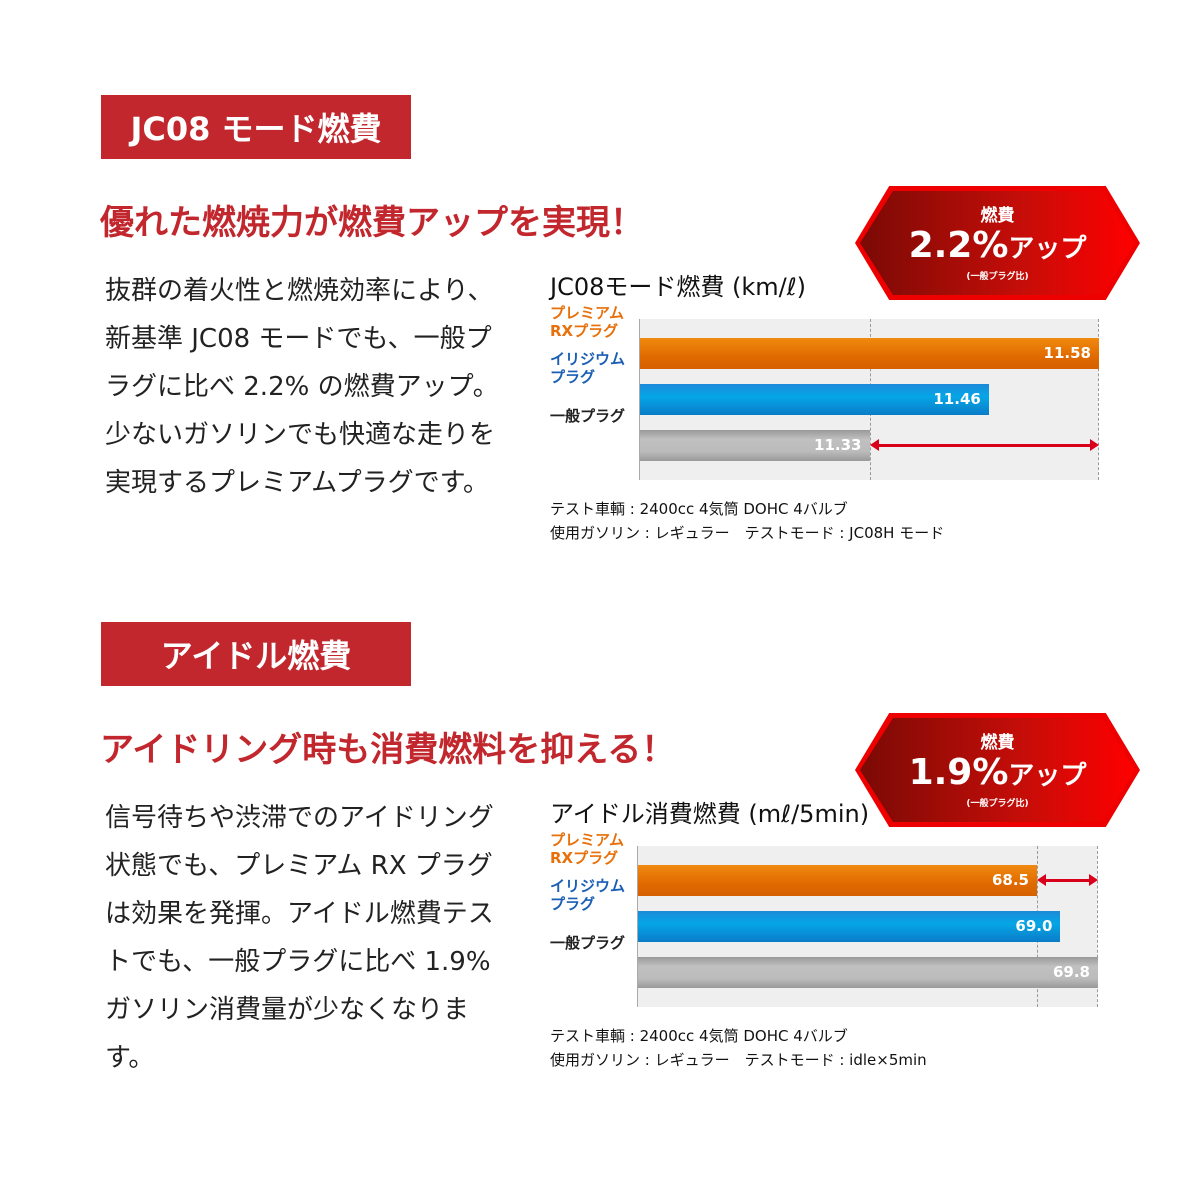  What do you see at coordinates (738, 1060) in the screenshot?
I see `note-line: 使用ガソリン : レギュラー テストモード : idle×5min` at bounding box center [738, 1060].